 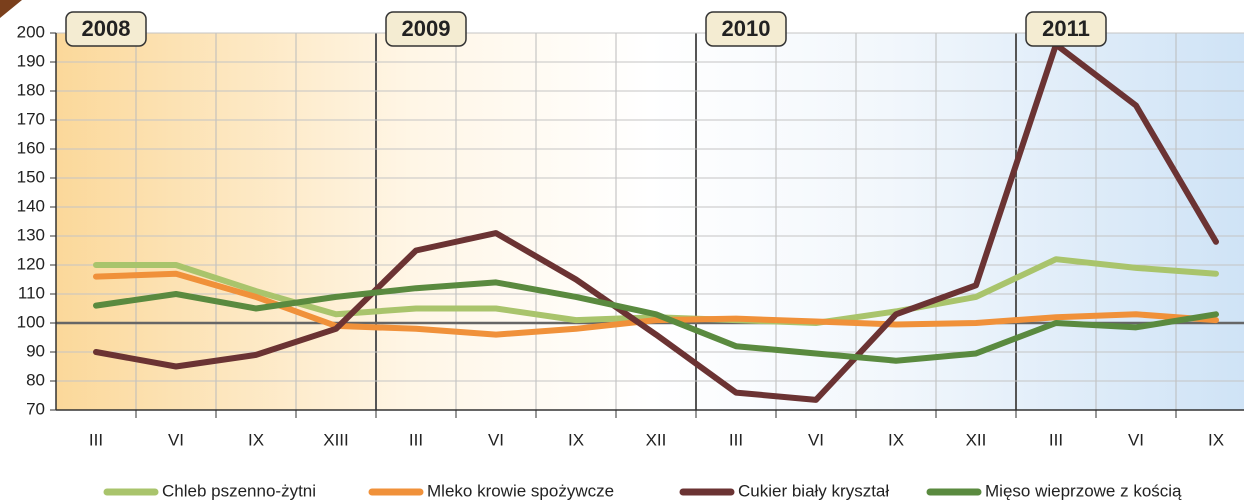 I want to click on year-label: 2010, so click(x=746, y=28).